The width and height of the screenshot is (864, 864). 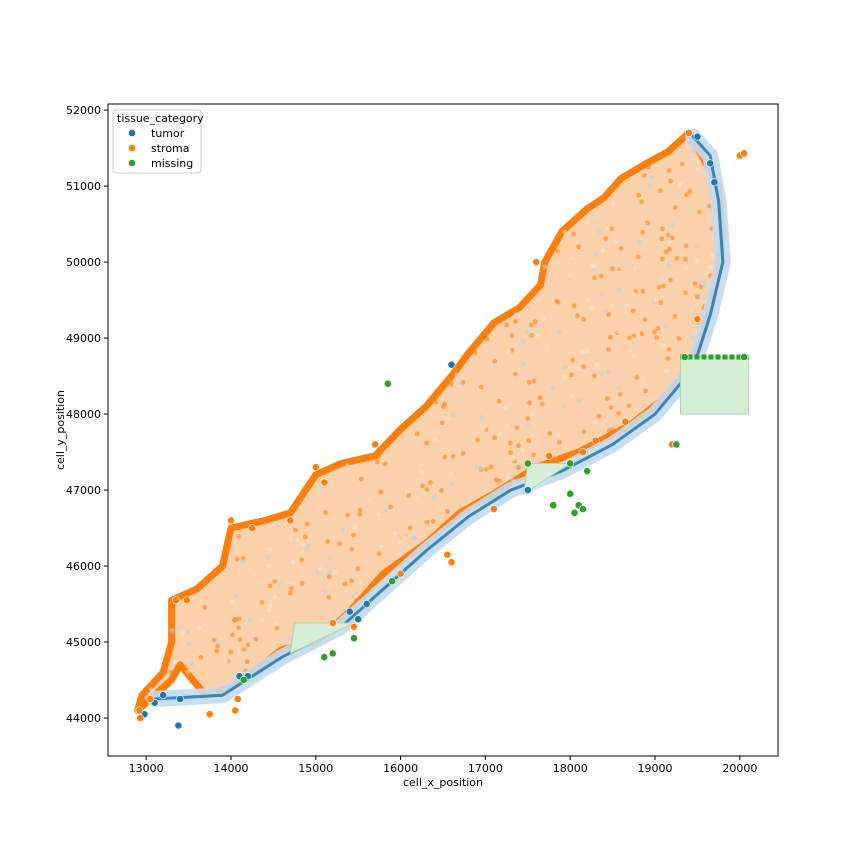 What do you see at coordinates (547, 478) in the screenshot?
I see `missing-region` at bounding box center [547, 478].